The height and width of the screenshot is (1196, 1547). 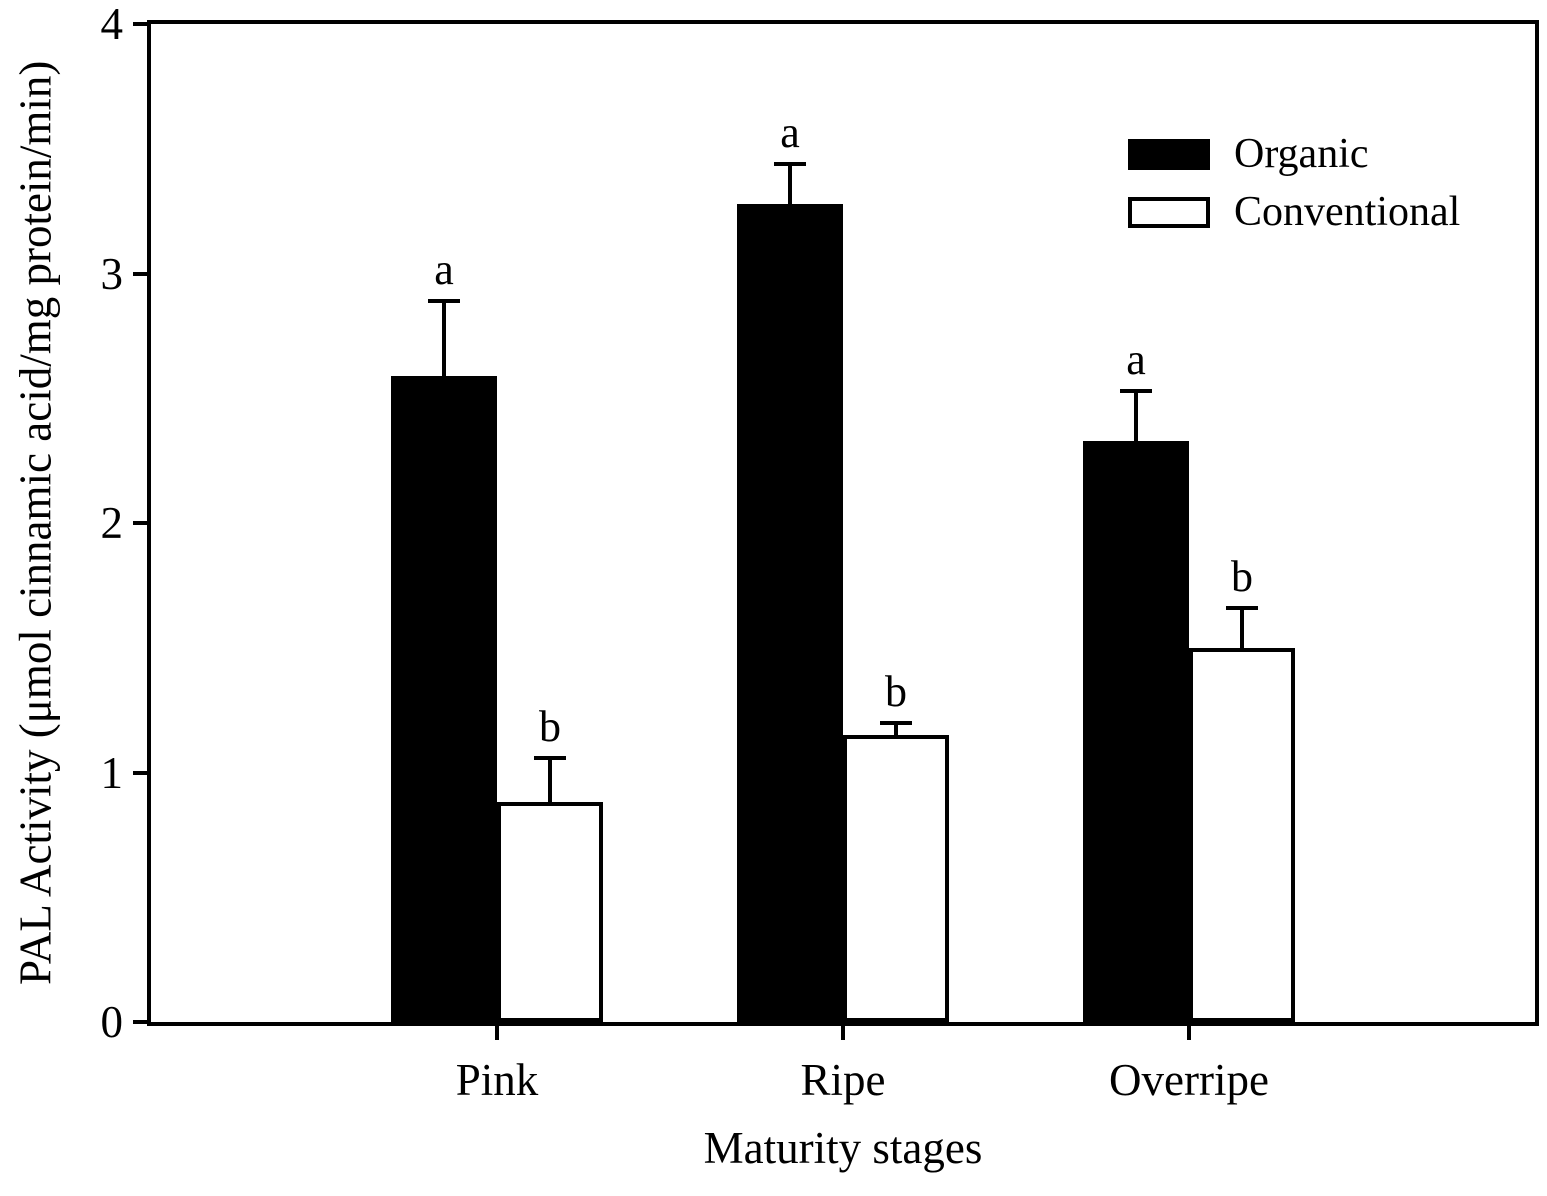 What do you see at coordinates (790, 612) in the screenshot?
I see `bar-organic-ripe` at bounding box center [790, 612].